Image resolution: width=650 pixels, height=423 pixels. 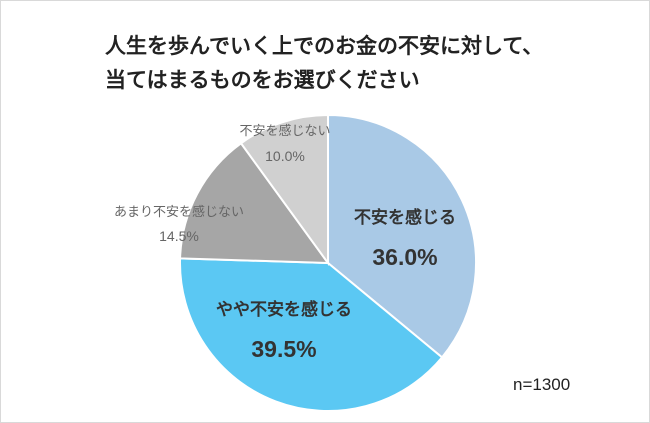 I want to click on chart-title-line-1: 人生を歩んでいく上でのお金の不安に対して、, so click(x=324, y=46).